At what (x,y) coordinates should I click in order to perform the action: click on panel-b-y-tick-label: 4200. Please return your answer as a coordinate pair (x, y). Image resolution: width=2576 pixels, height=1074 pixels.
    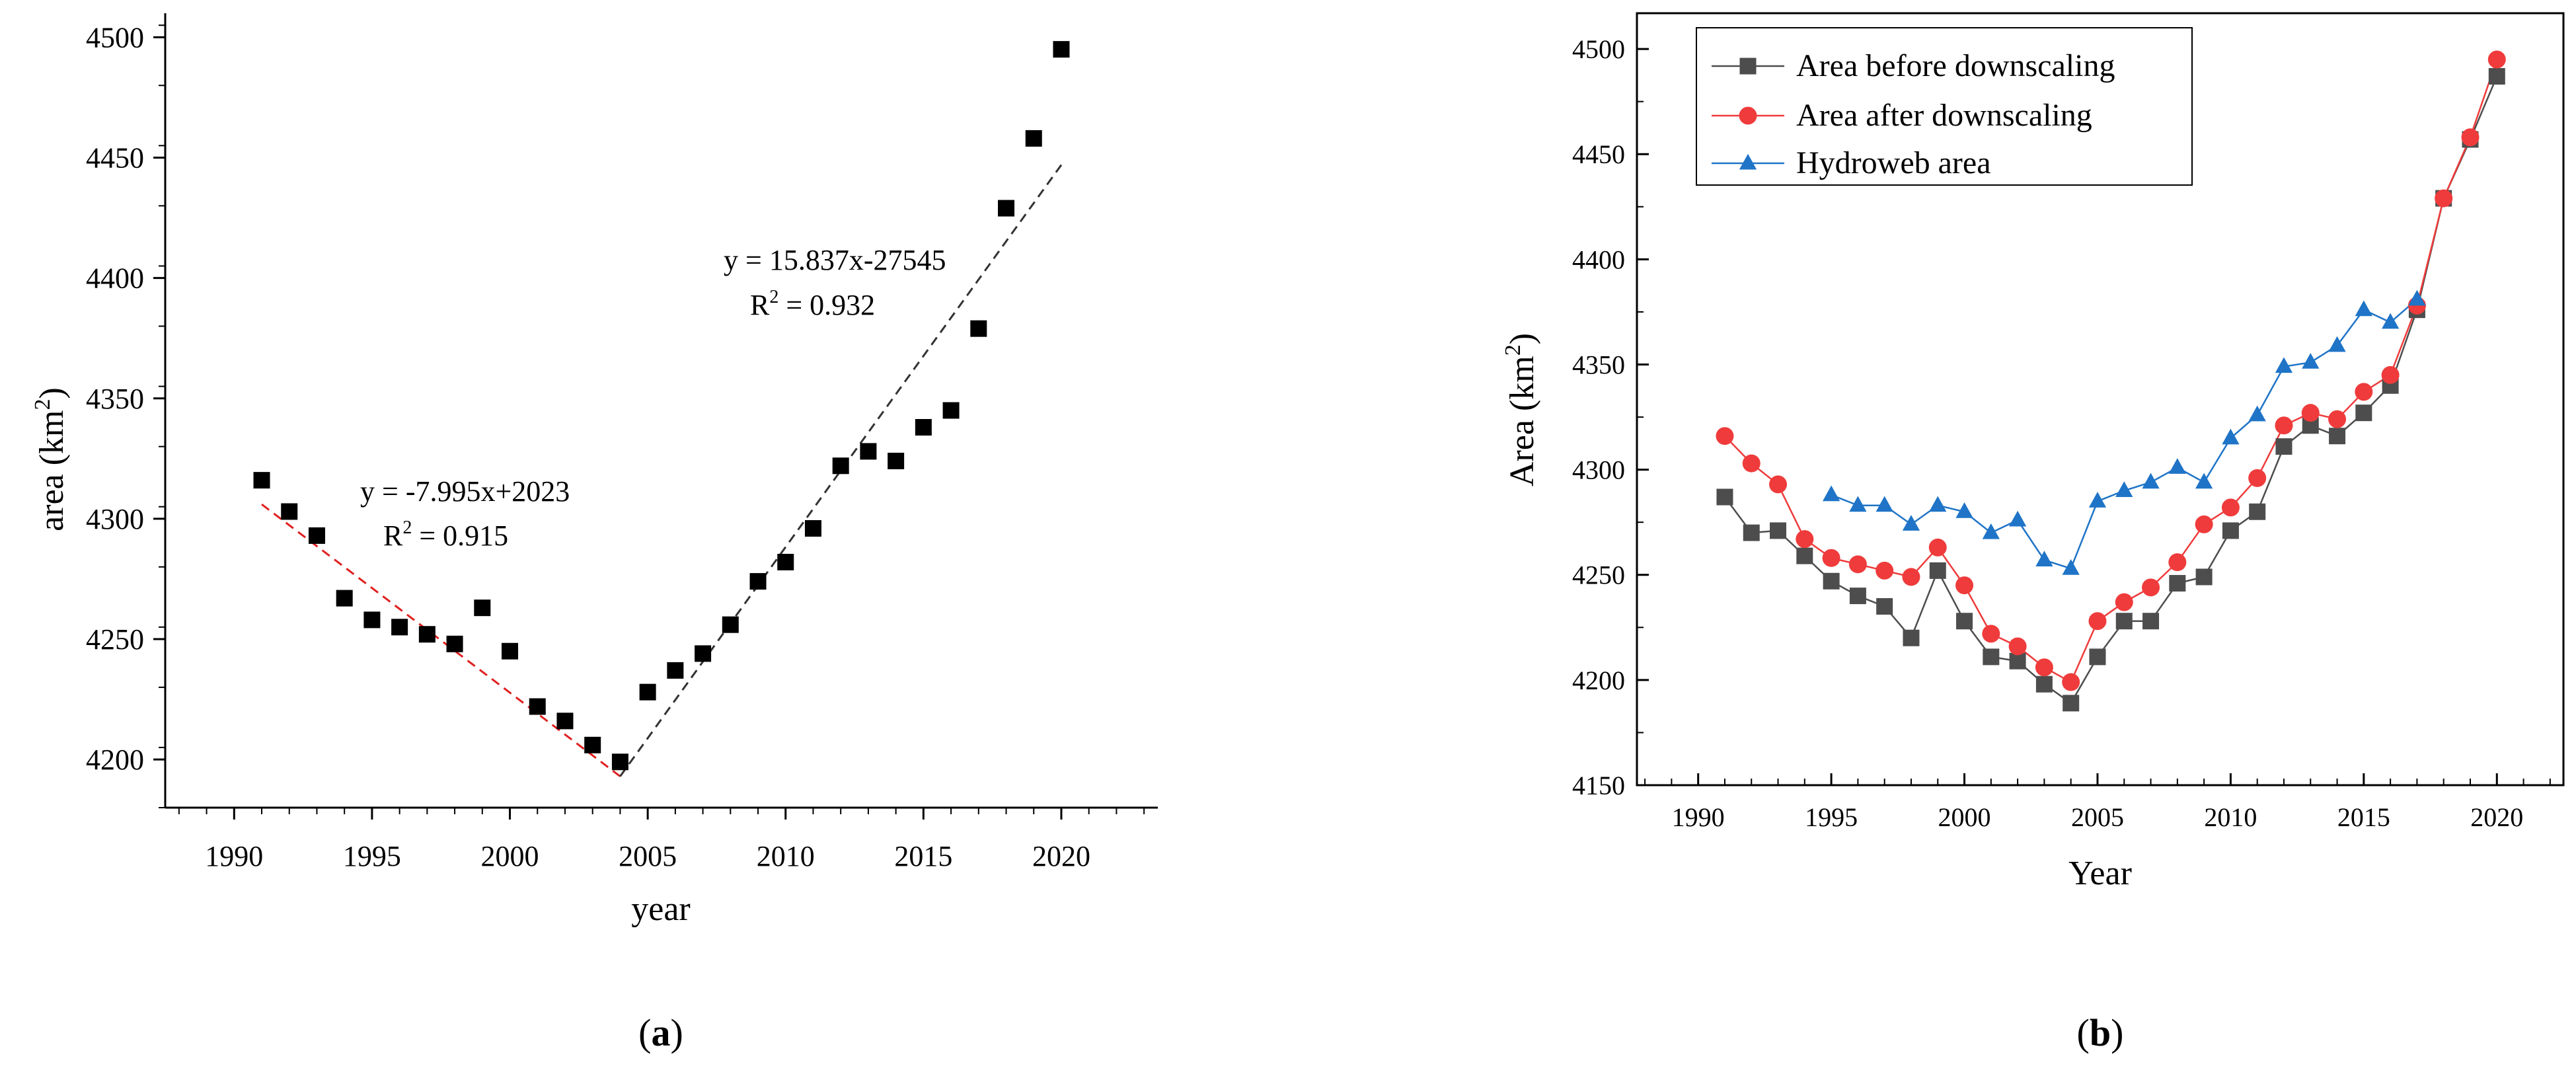
    Looking at the image, I should click on (1598, 680).